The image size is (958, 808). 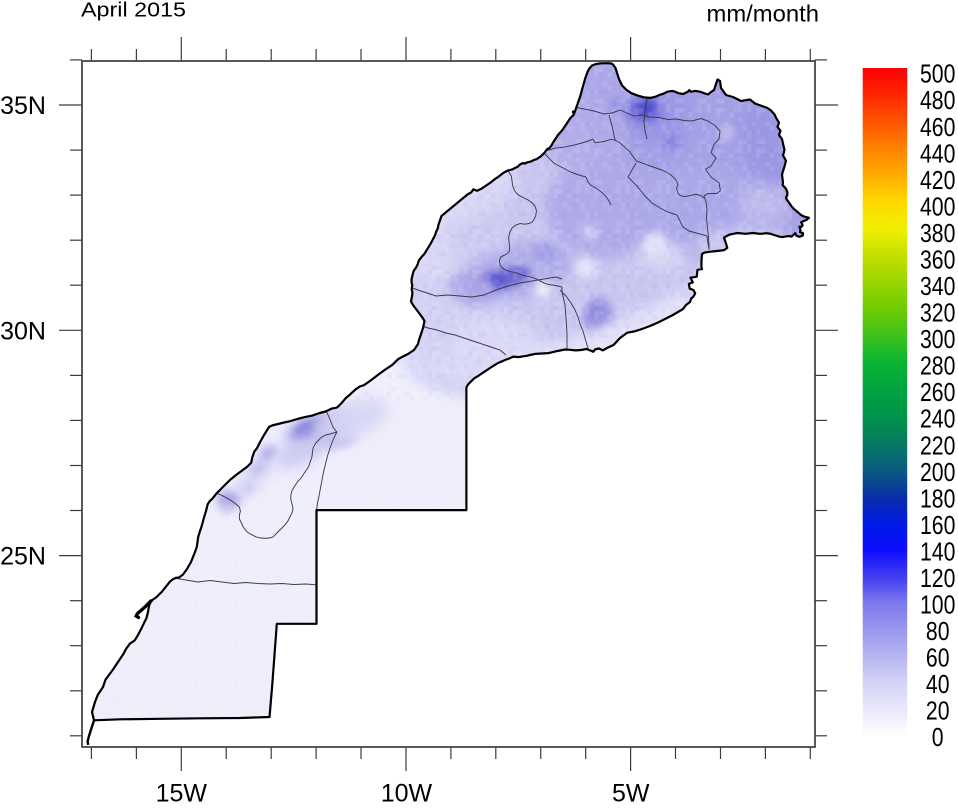 I want to click on svg-text: 440, so click(x=937, y=154).